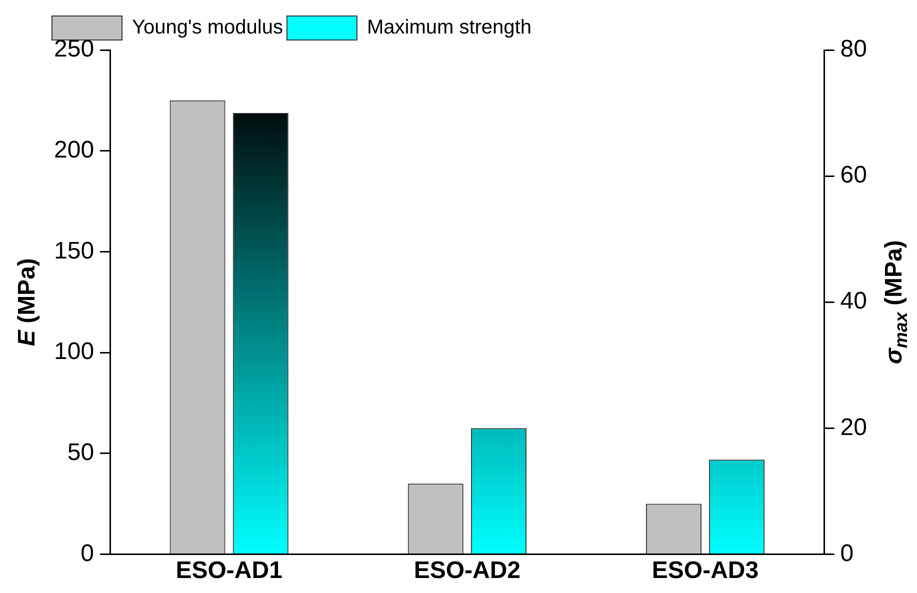  I want to click on y2-tick-label: 40, so click(854, 301).